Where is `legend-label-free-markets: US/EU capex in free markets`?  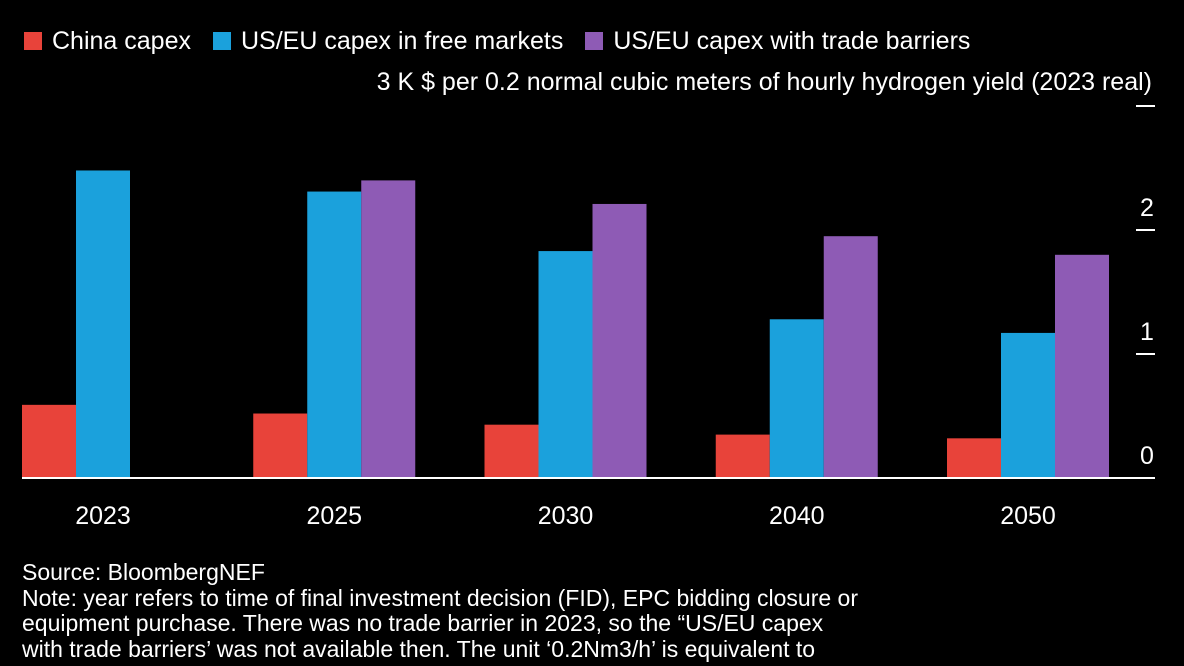
legend-label-free-markets: US/EU capex in free markets is located at coordinates (402, 40).